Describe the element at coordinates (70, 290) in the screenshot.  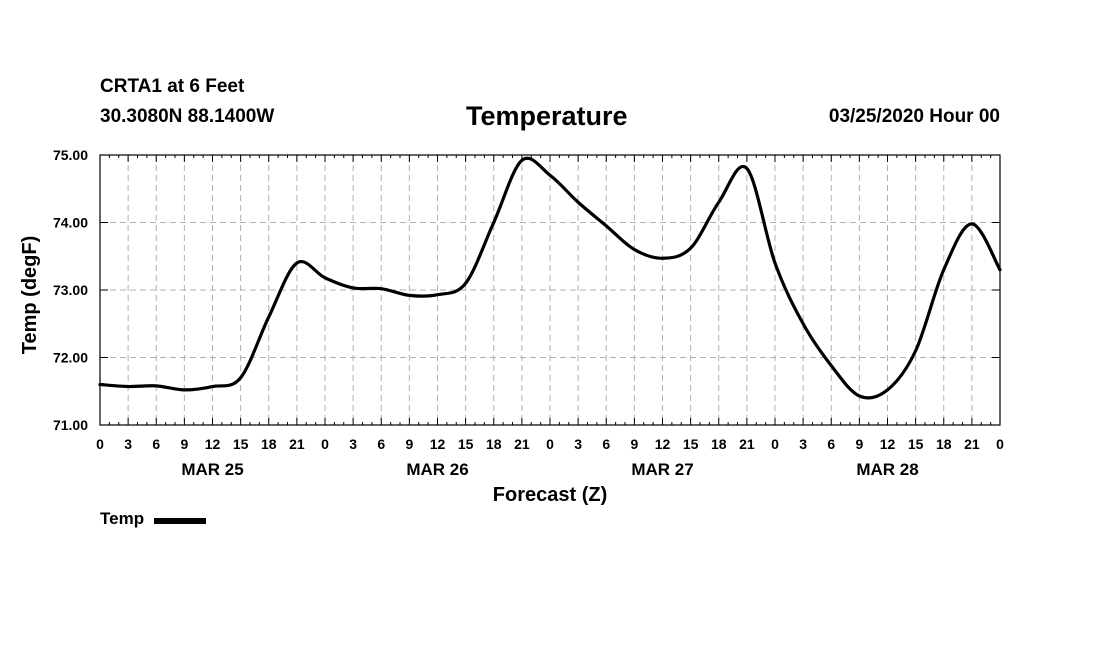
I see `y-tick-label: 73.00` at that location.